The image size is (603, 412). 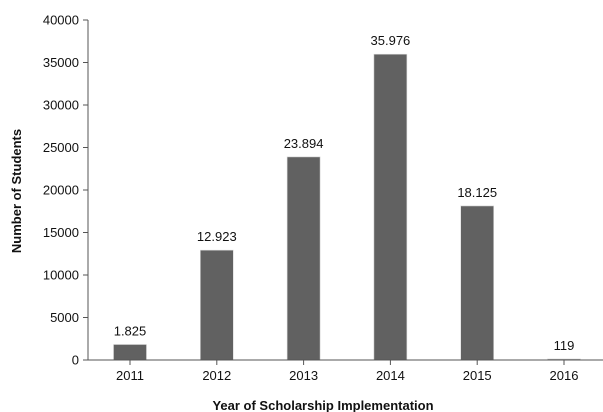 What do you see at coordinates (61, 275) in the screenshot?
I see `y-tick-label: 10000` at bounding box center [61, 275].